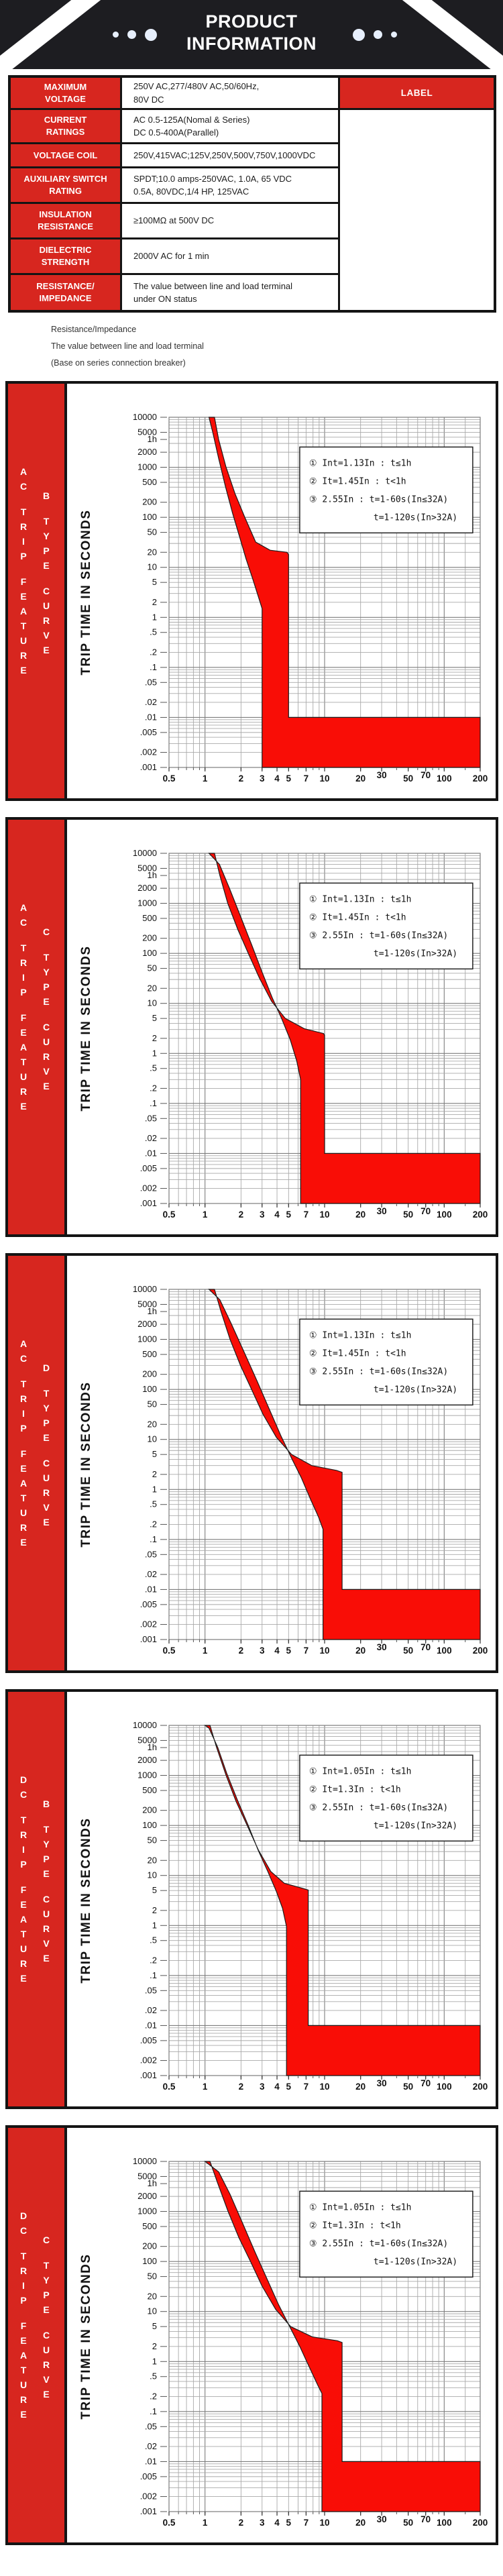 The image size is (503, 2576). What do you see at coordinates (251, 34) in the screenshot?
I see `page-header-banner: PRODUCT INFORMATION` at bounding box center [251, 34].